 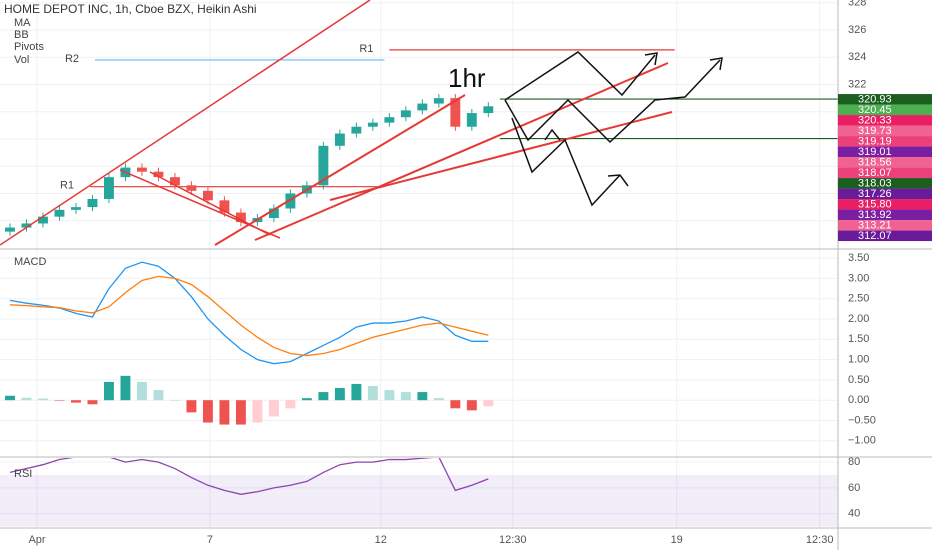 I want to click on pane-title: RSI, so click(x=23, y=474).